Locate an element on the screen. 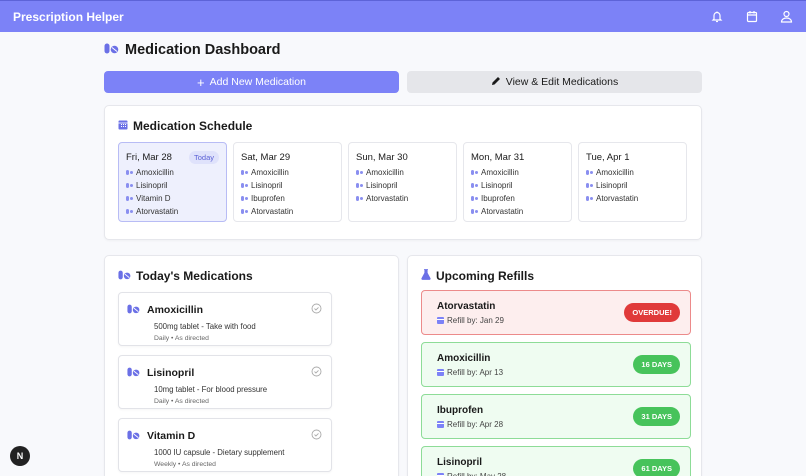 The height and width of the screenshot is (476, 806). plus-icon: + is located at coordinates (201, 82).